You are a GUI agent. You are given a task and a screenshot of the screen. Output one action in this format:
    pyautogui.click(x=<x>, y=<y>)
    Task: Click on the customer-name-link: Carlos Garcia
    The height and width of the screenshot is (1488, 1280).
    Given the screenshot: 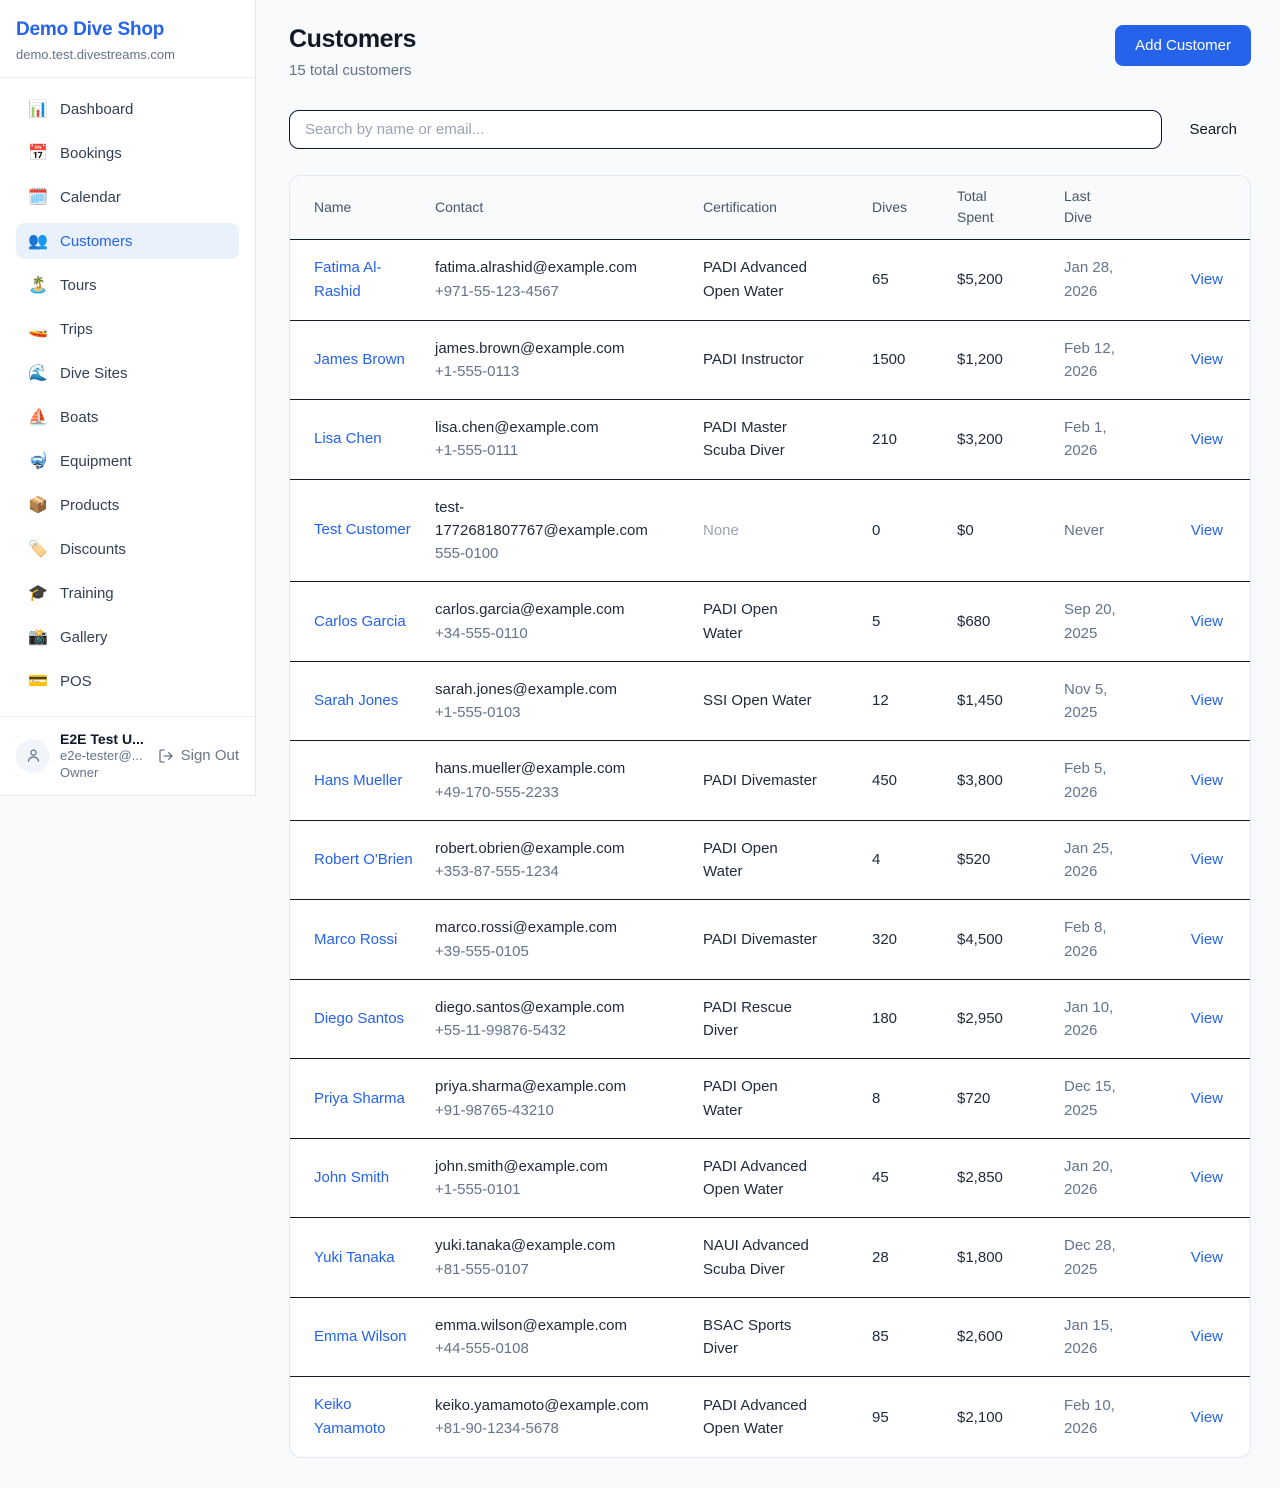 What is the action you would take?
    pyautogui.click(x=360, y=621)
    